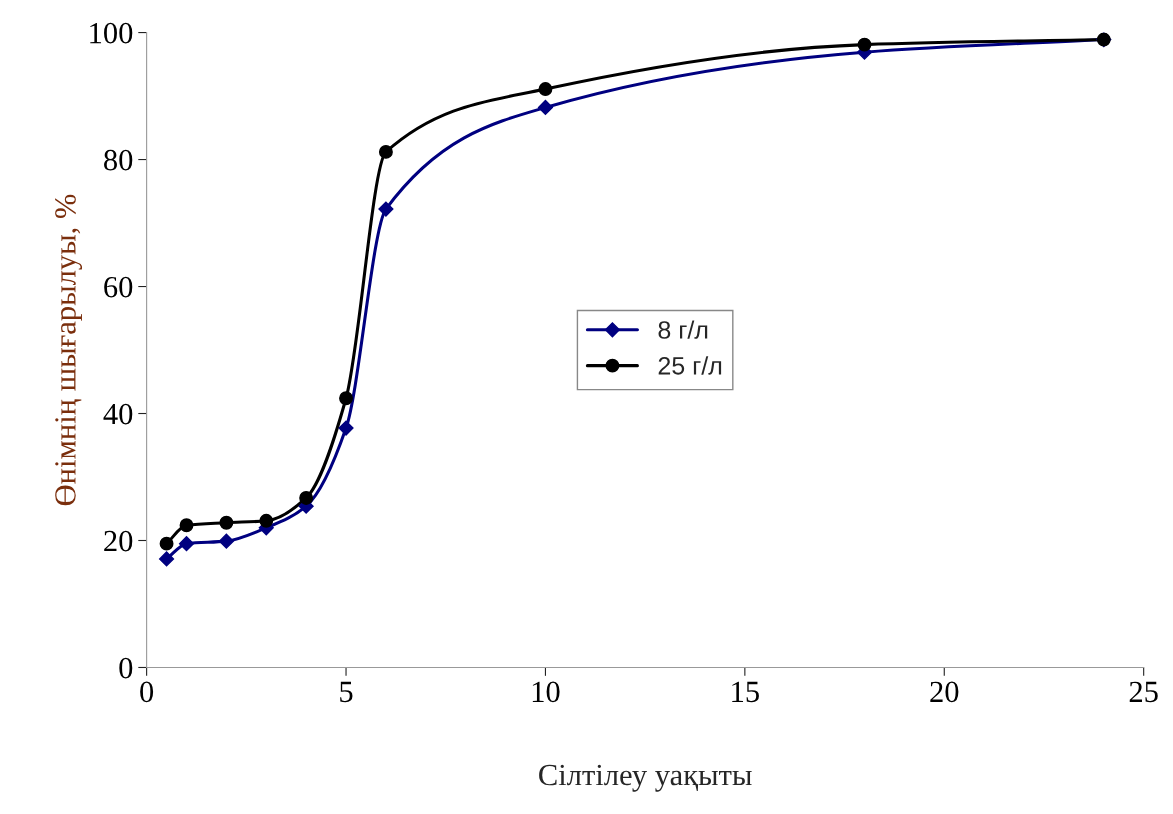  Describe the element at coordinates (1143, 692) in the screenshot. I see `x-tick-label: 25` at that location.